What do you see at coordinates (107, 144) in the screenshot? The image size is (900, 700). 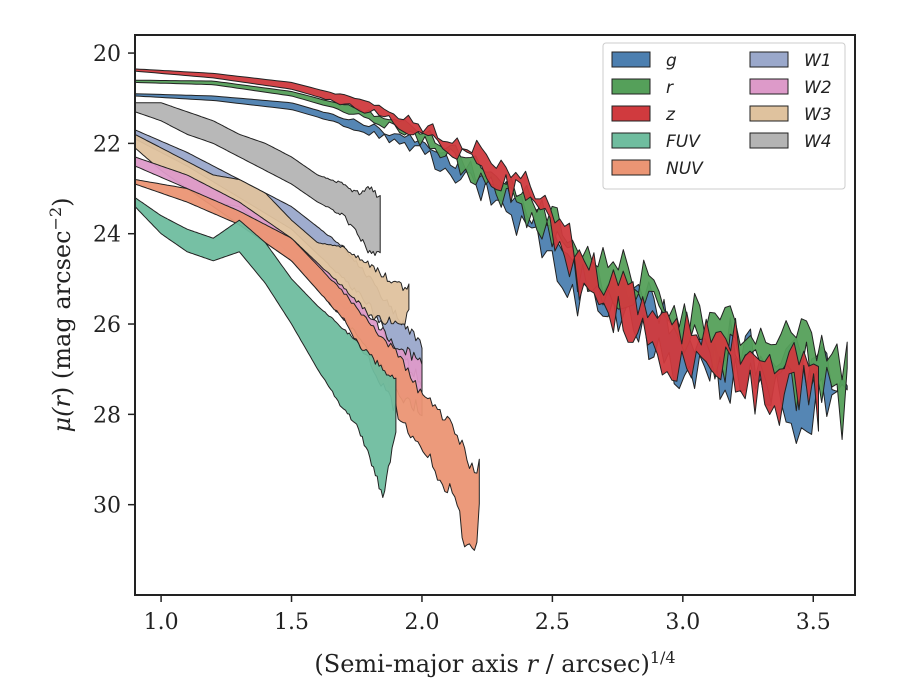 I see `y-tick-label: 22` at bounding box center [107, 144].